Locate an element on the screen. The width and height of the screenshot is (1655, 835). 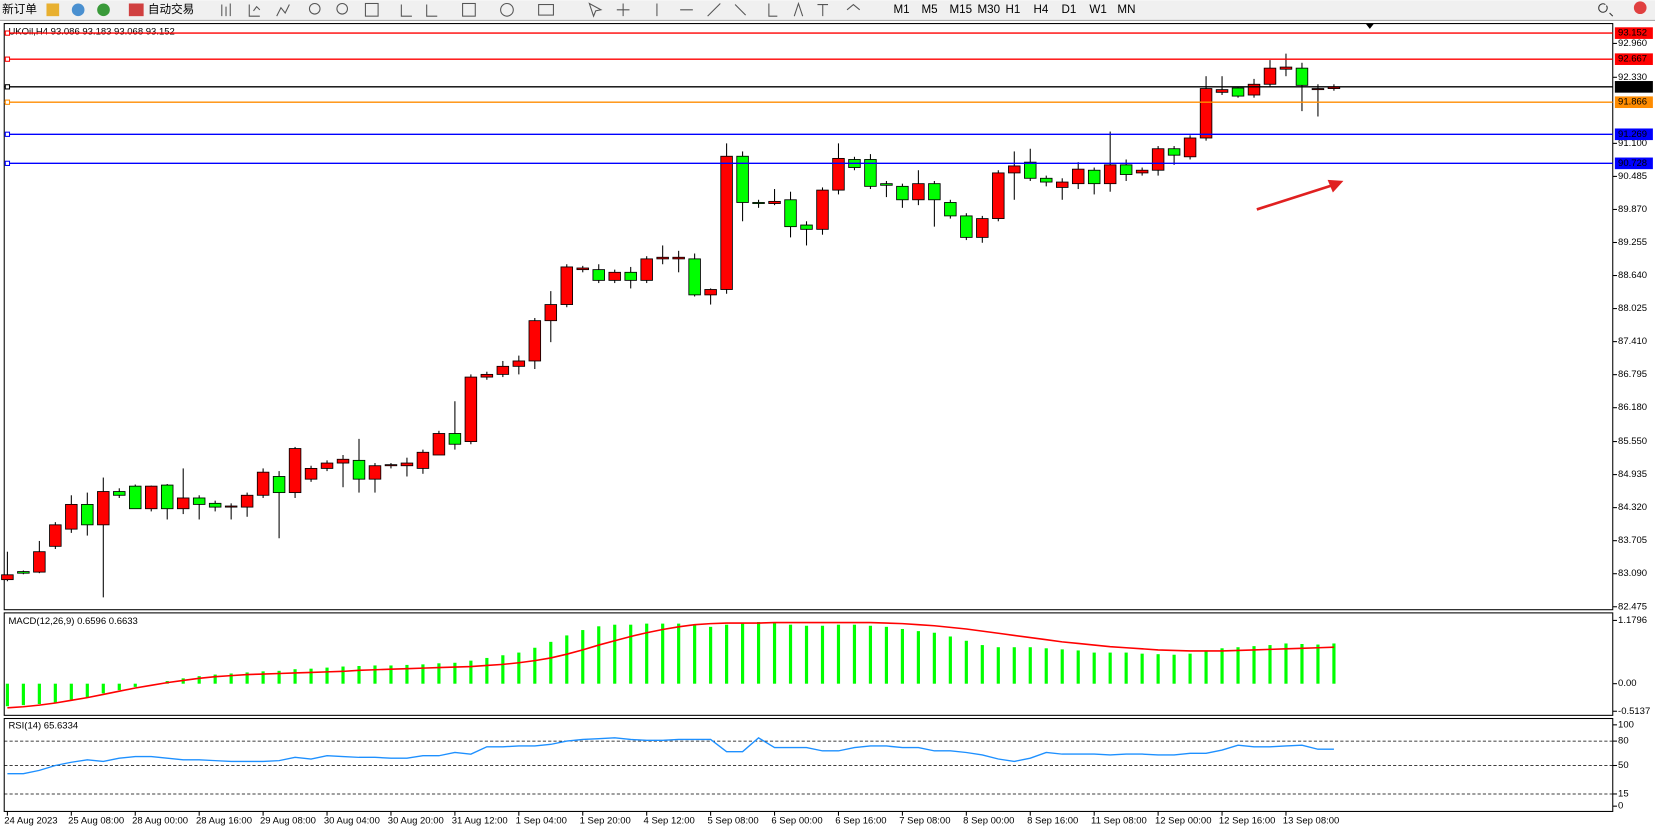
level-label: 91.269 is located at coordinates (1632, 134).